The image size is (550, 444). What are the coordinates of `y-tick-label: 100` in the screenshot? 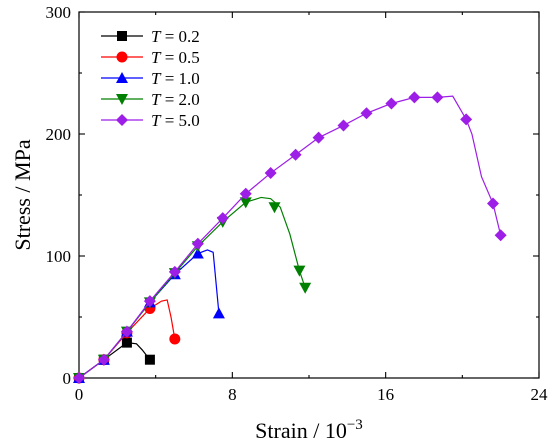 It's located at (59, 256).